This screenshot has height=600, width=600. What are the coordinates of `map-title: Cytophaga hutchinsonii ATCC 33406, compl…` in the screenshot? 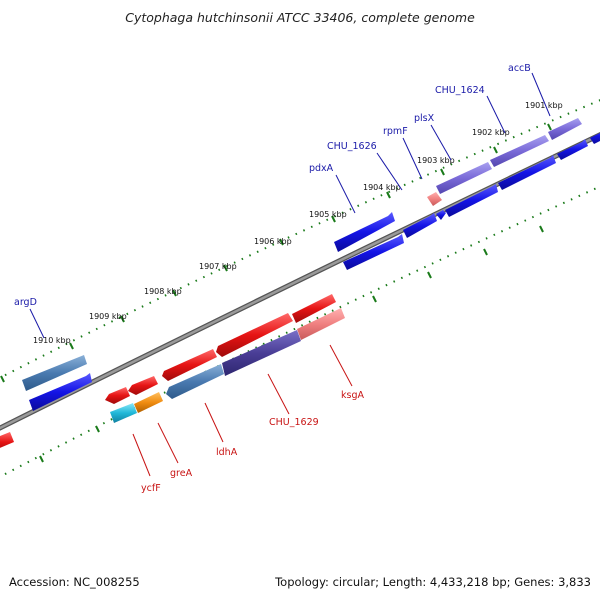 It's located at (300, 17).